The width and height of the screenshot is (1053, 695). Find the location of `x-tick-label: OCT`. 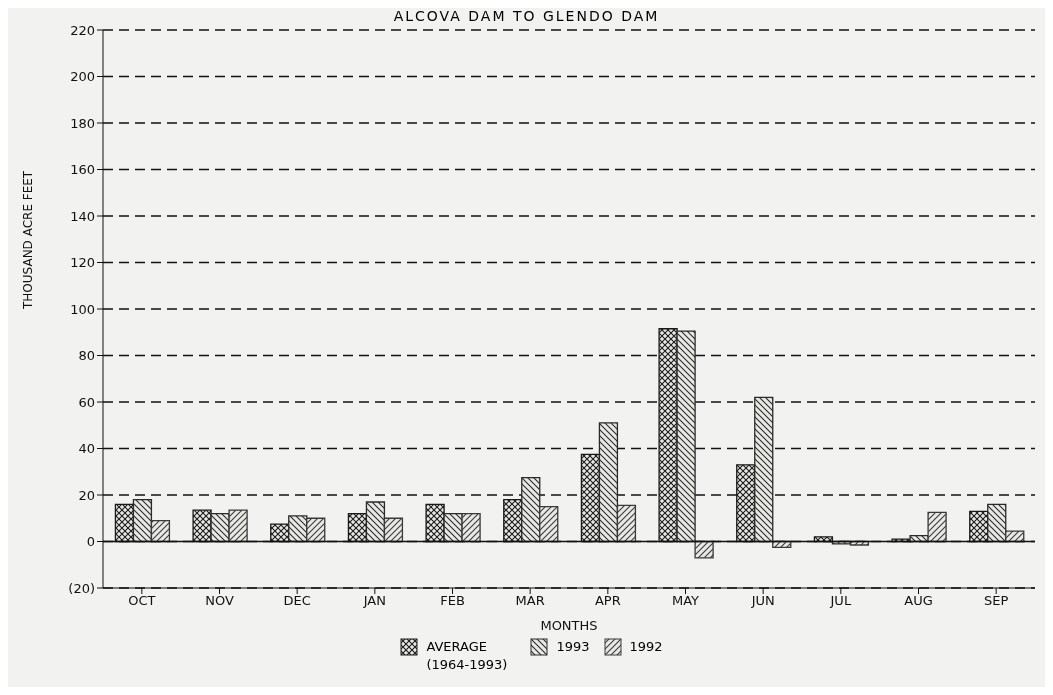

x-tick-label: OCT is located at coordinates (142, 601).